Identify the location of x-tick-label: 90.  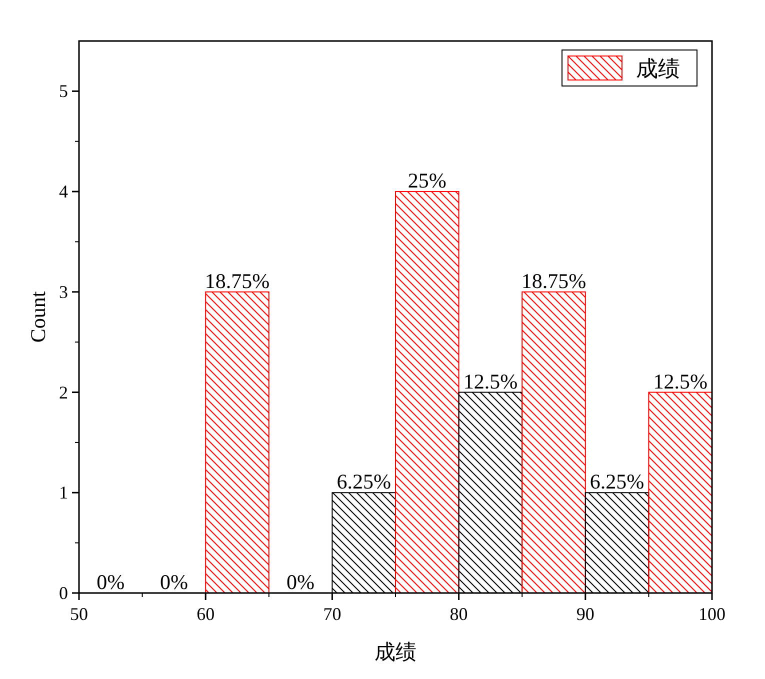
(585, 614).